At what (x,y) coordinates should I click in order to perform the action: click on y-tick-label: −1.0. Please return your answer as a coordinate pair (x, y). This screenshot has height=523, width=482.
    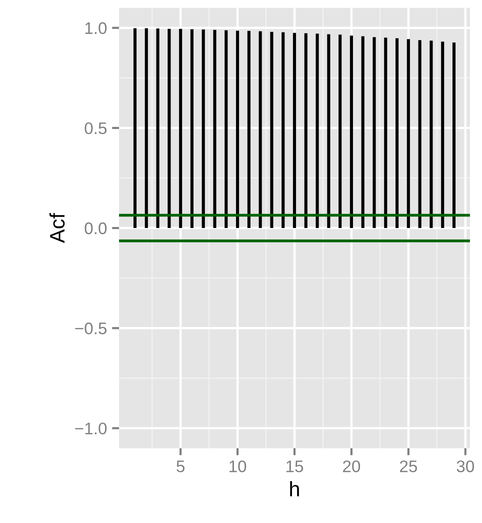
    Looking at the image, I should click on (91, 428).